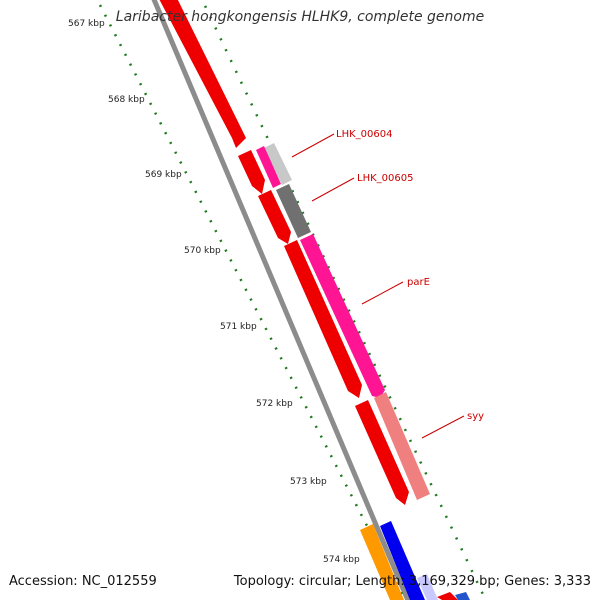 The width and height of the screenshot is (600, 600). What do you see at coordinates (382, 293) in the screenshot?
I see `leader-line-parE` at bounding box center [382, 293].